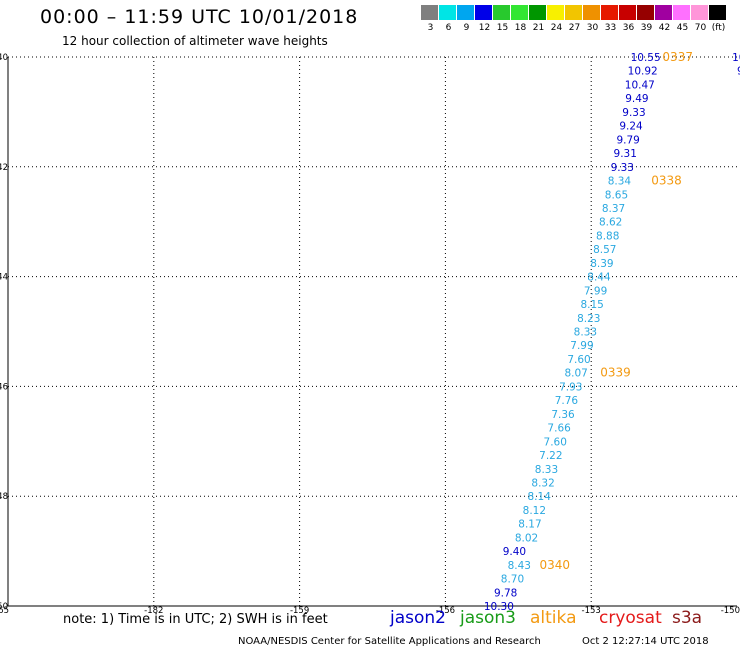  Describe the element at coordinates (677, 57) in the screenshot. I see `time-marker: 0337` at that location.